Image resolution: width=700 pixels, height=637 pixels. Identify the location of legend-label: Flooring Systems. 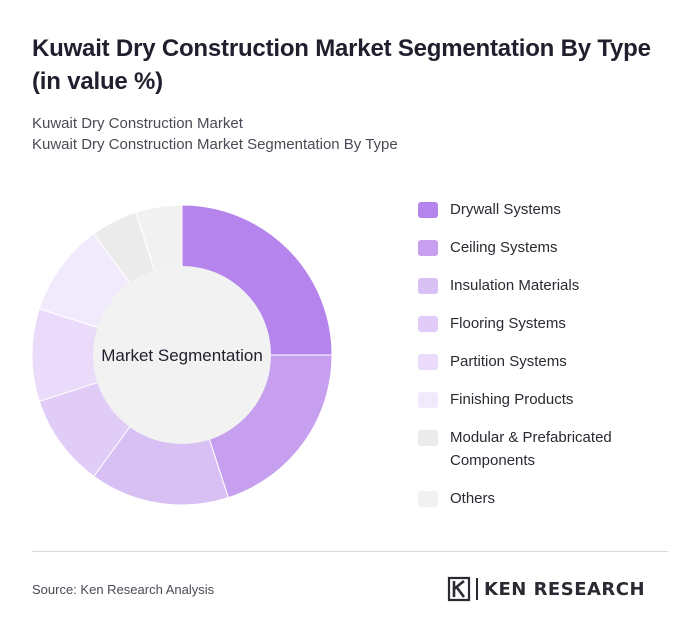
(508, 323).